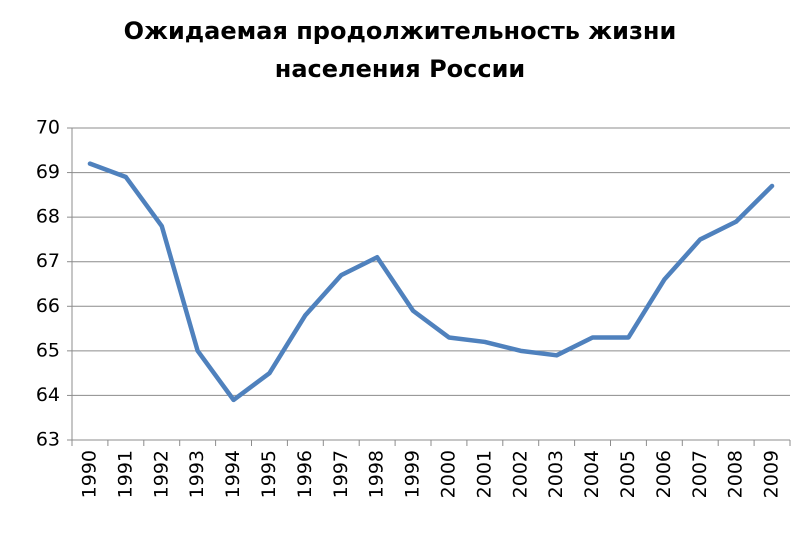 This screenshot has height=538, width=800. What do you see at coordinates (233, 474) in the screenshot?
I see `x-tick-label: 1994` at bounding box center [233, 474].